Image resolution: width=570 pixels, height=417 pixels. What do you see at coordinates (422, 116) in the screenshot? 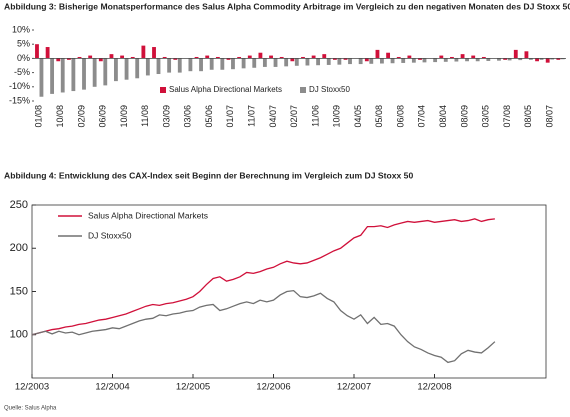
I see `x-tick-label: 07/04` at bounding box center [422, 116].